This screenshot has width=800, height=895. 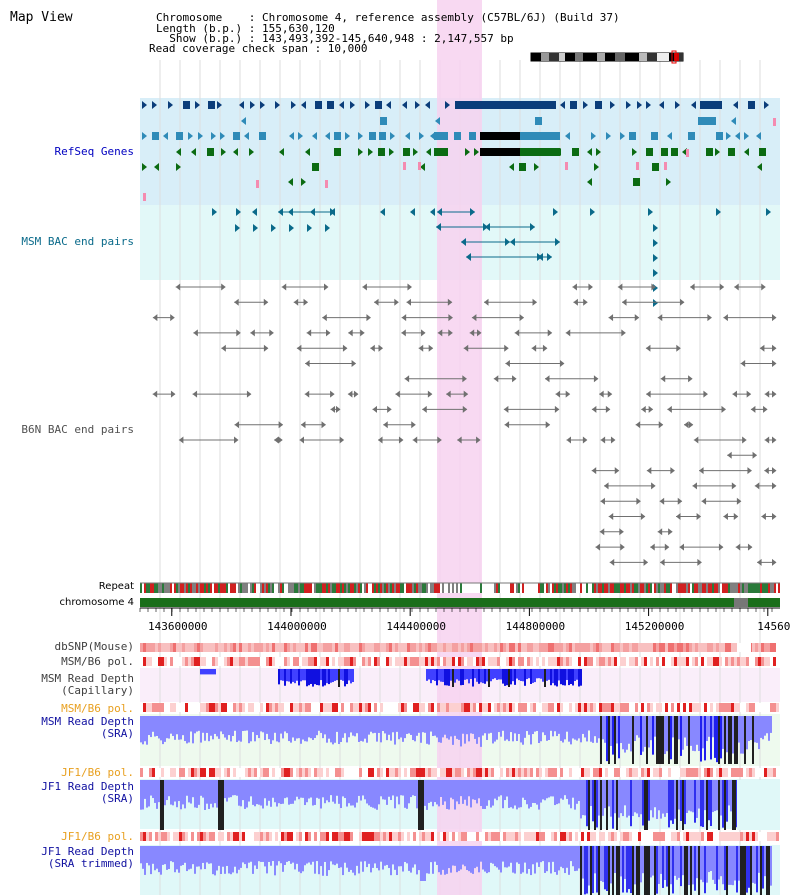 I want to click on track-label-msm-bac: MSM BAC end pairs, so click(x=77, y=241).